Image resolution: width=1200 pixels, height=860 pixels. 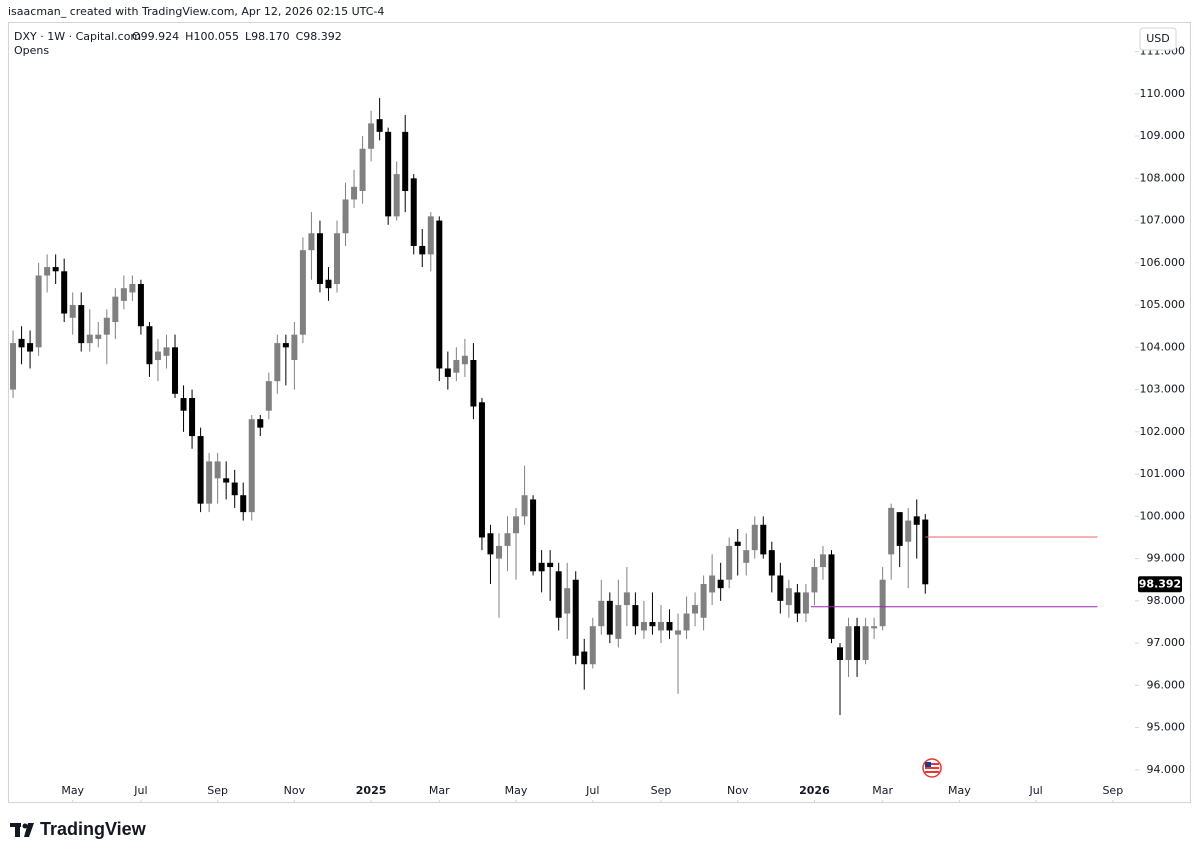 I want to click on y-tick-label: 105.000, so click(x=1163, y=304).